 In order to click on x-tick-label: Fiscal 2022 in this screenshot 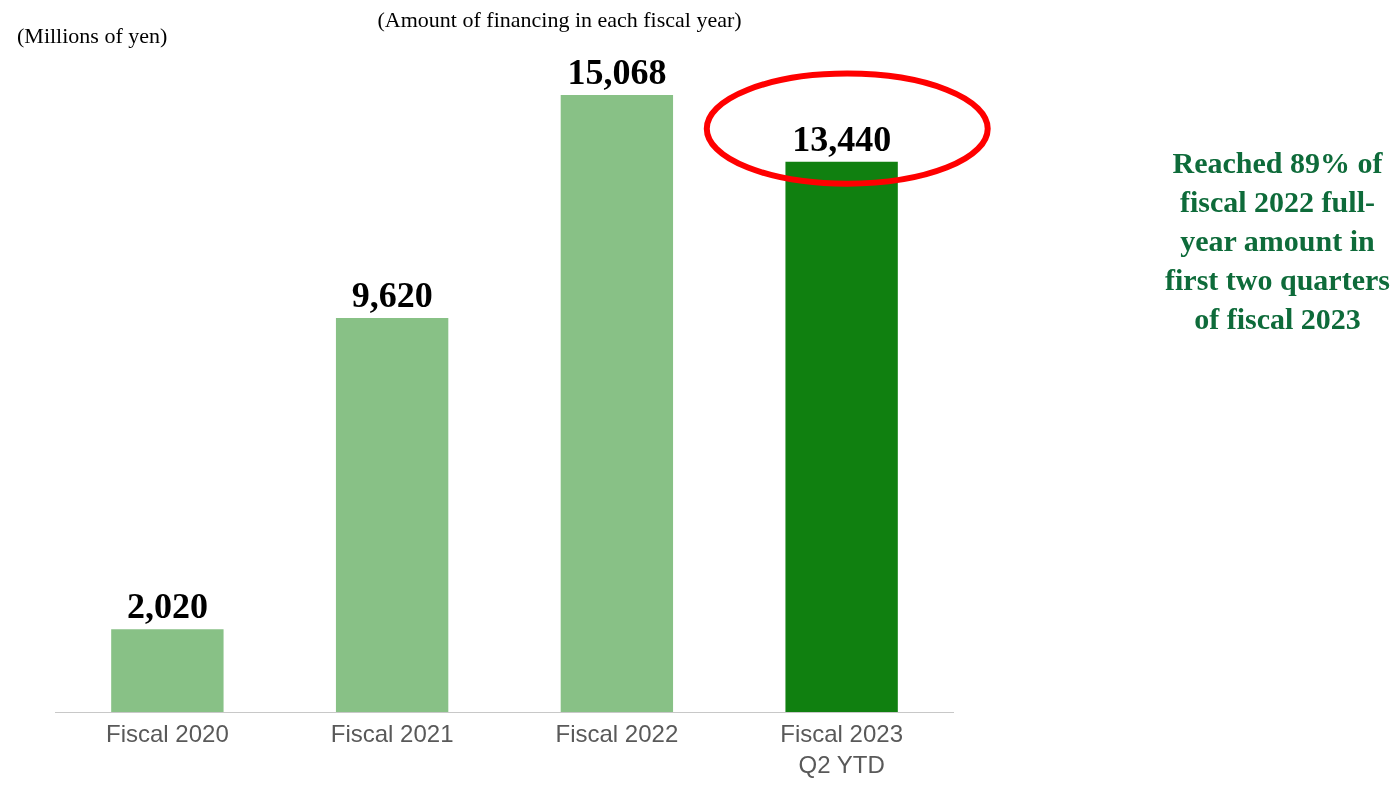, I will do `click(617, 733)`.